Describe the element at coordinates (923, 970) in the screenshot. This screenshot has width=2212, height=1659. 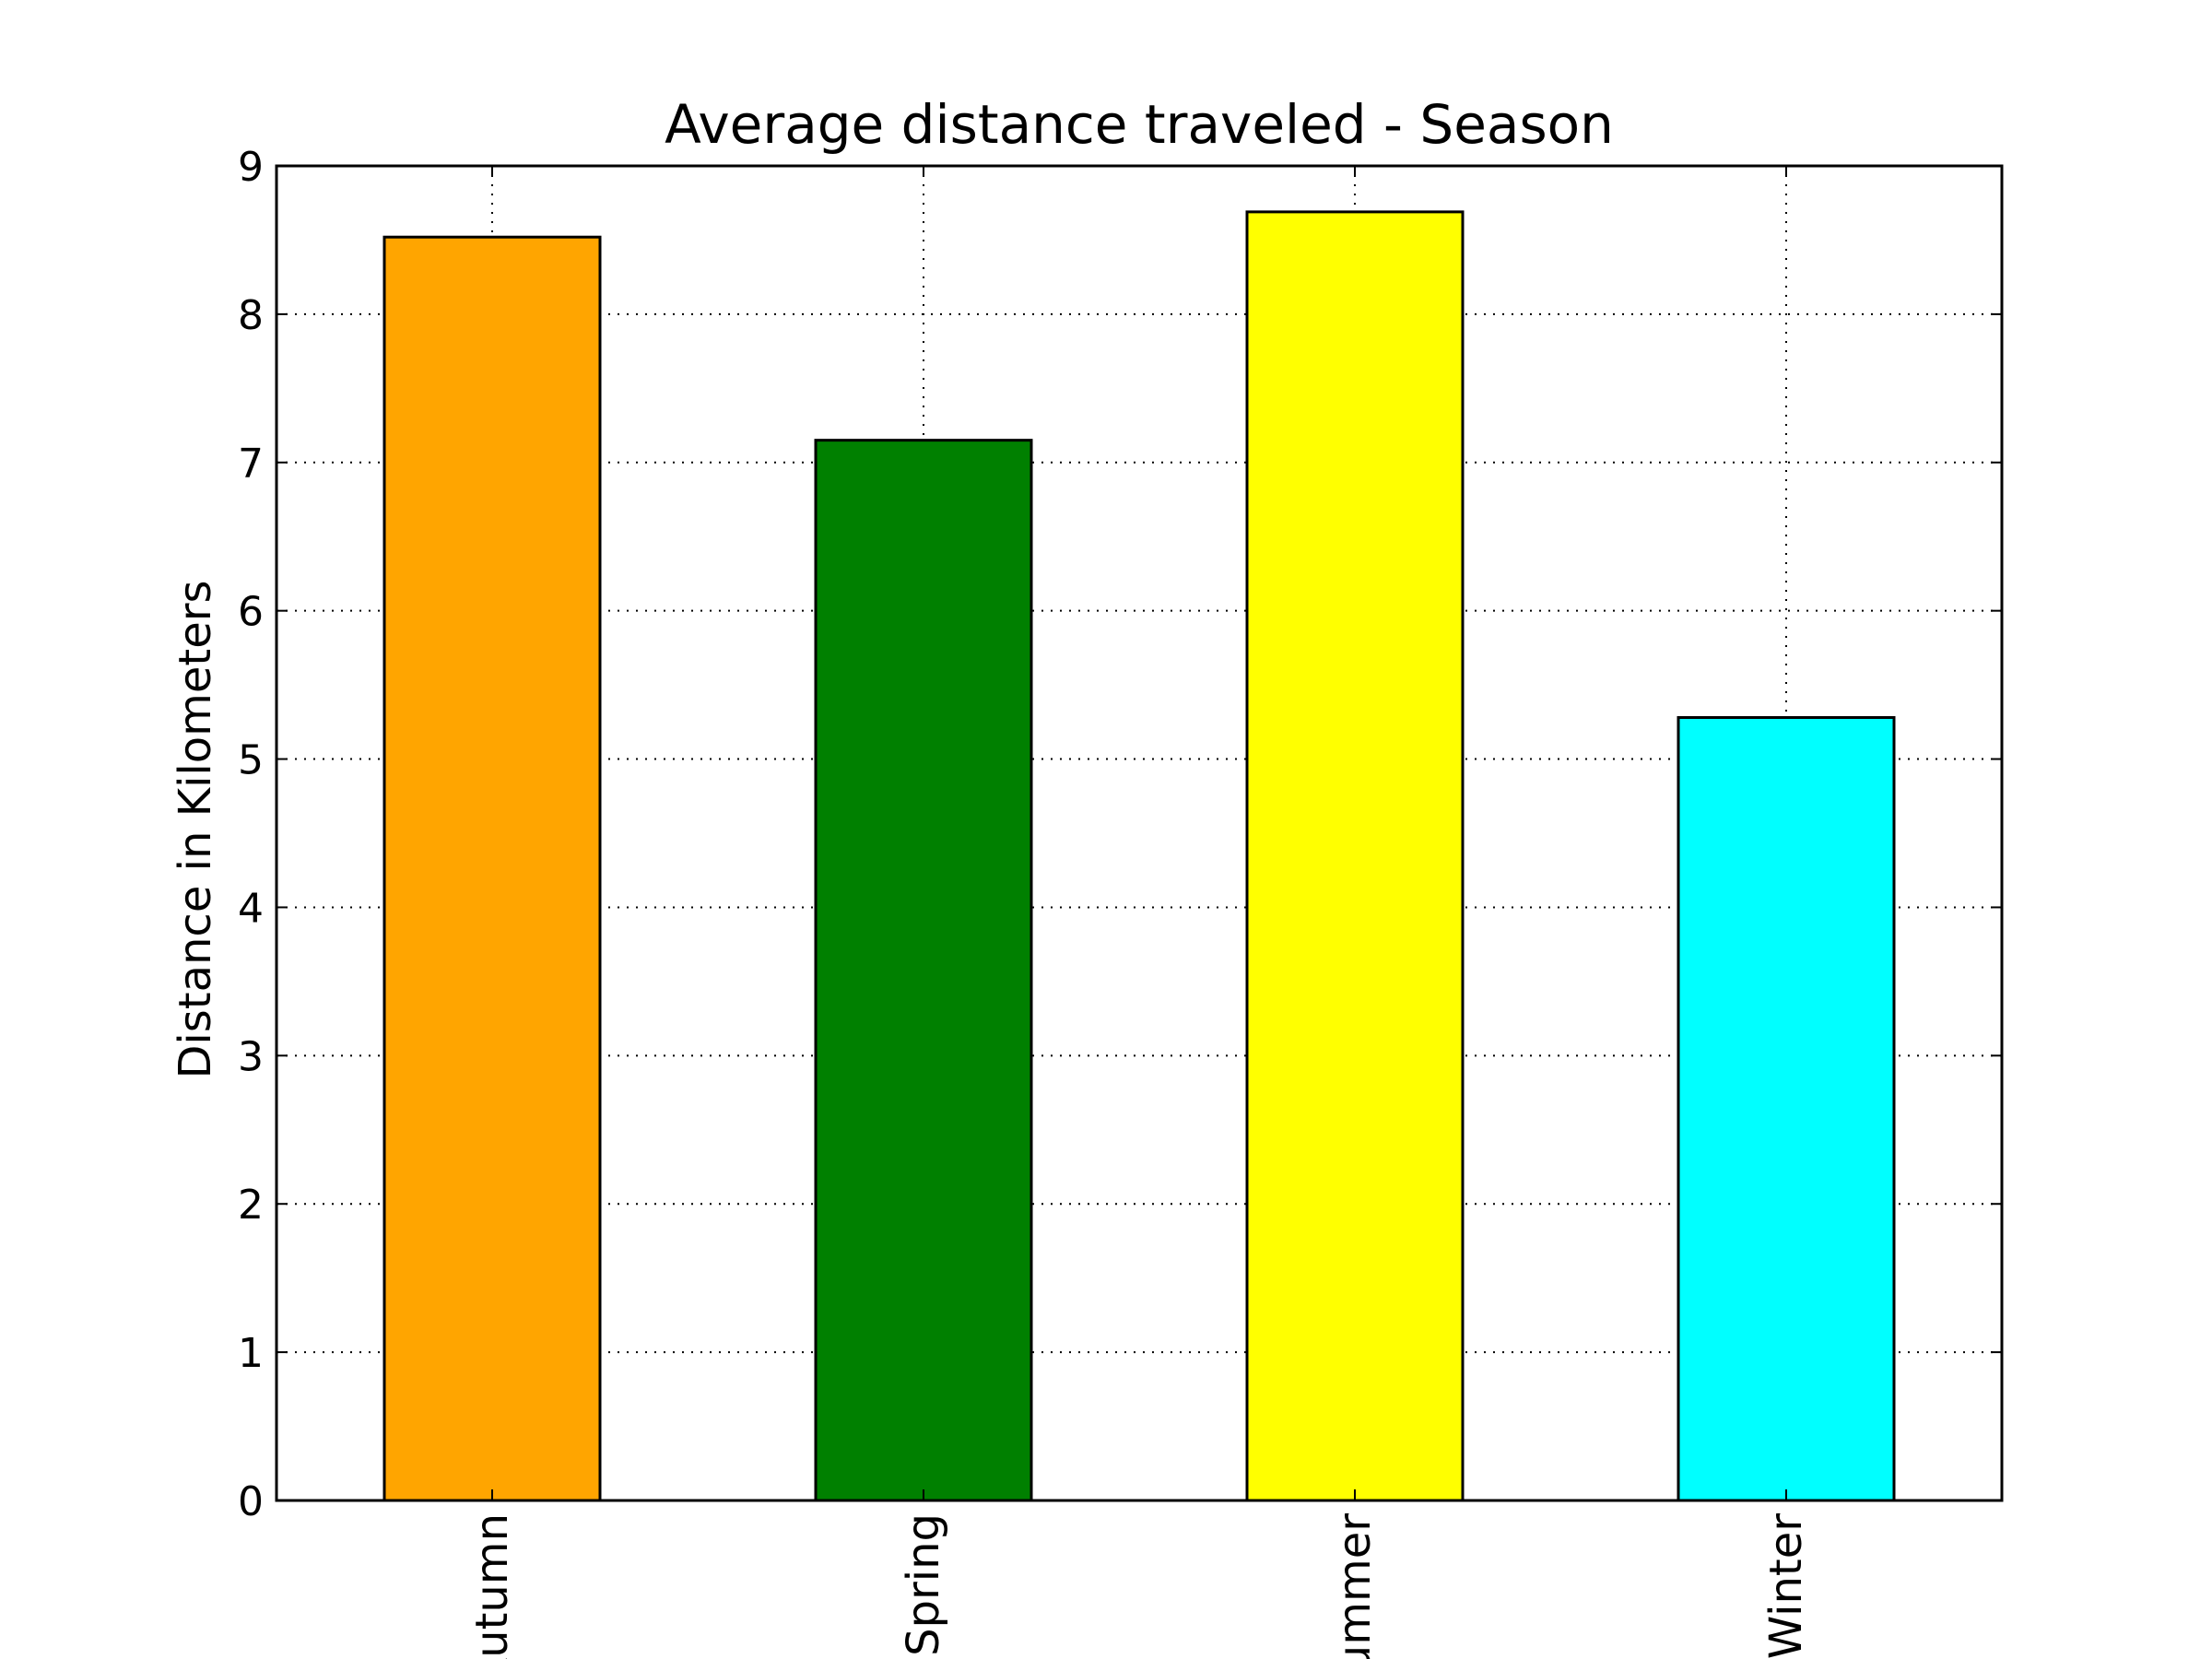
I see `bar-spring` at that location.